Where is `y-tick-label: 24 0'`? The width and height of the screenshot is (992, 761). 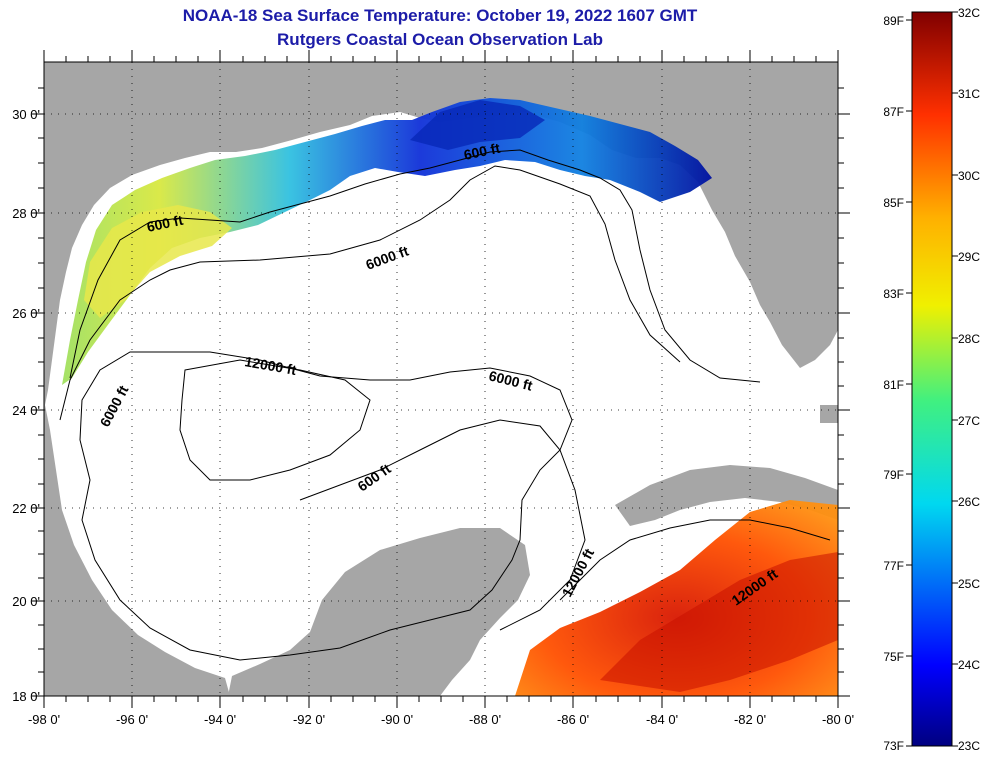
y-tick-label: 24 0' is located at coordinates (26, 410).